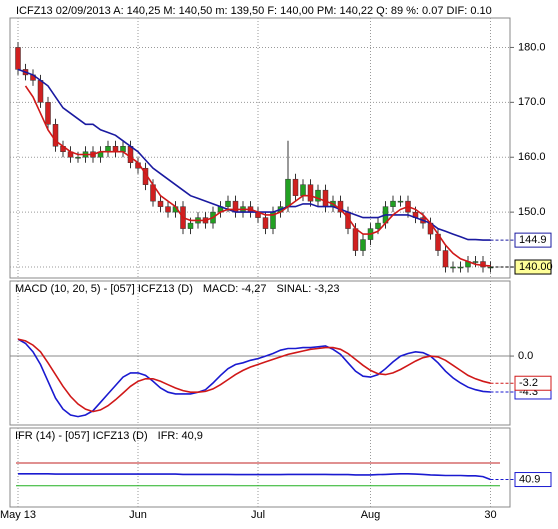 Image resolution: width=558 pixels, height=529 pixels. I want to click on y-tick-label: 170.0, so click(532, 102).